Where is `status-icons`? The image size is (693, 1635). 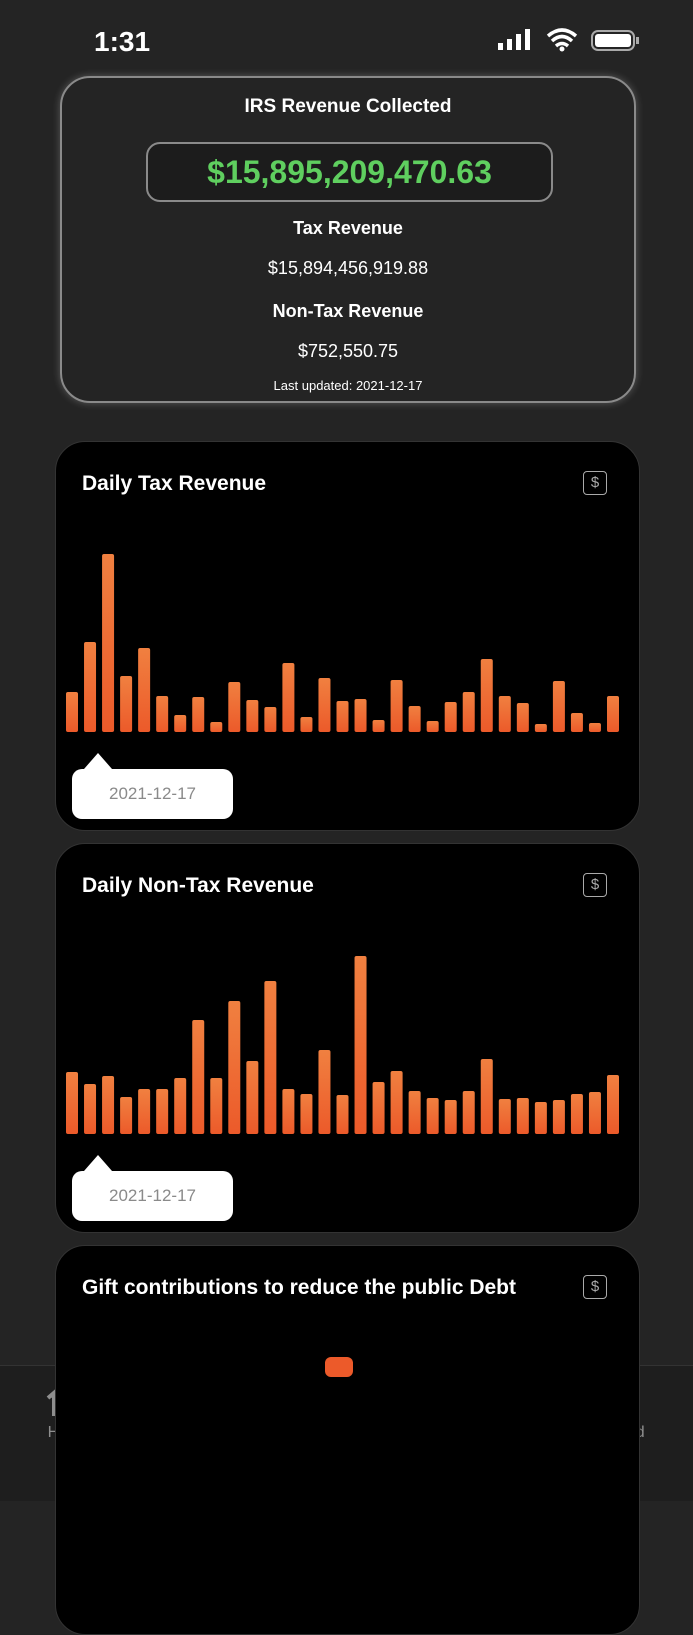
status-icons is located at coordinates (568, 40).